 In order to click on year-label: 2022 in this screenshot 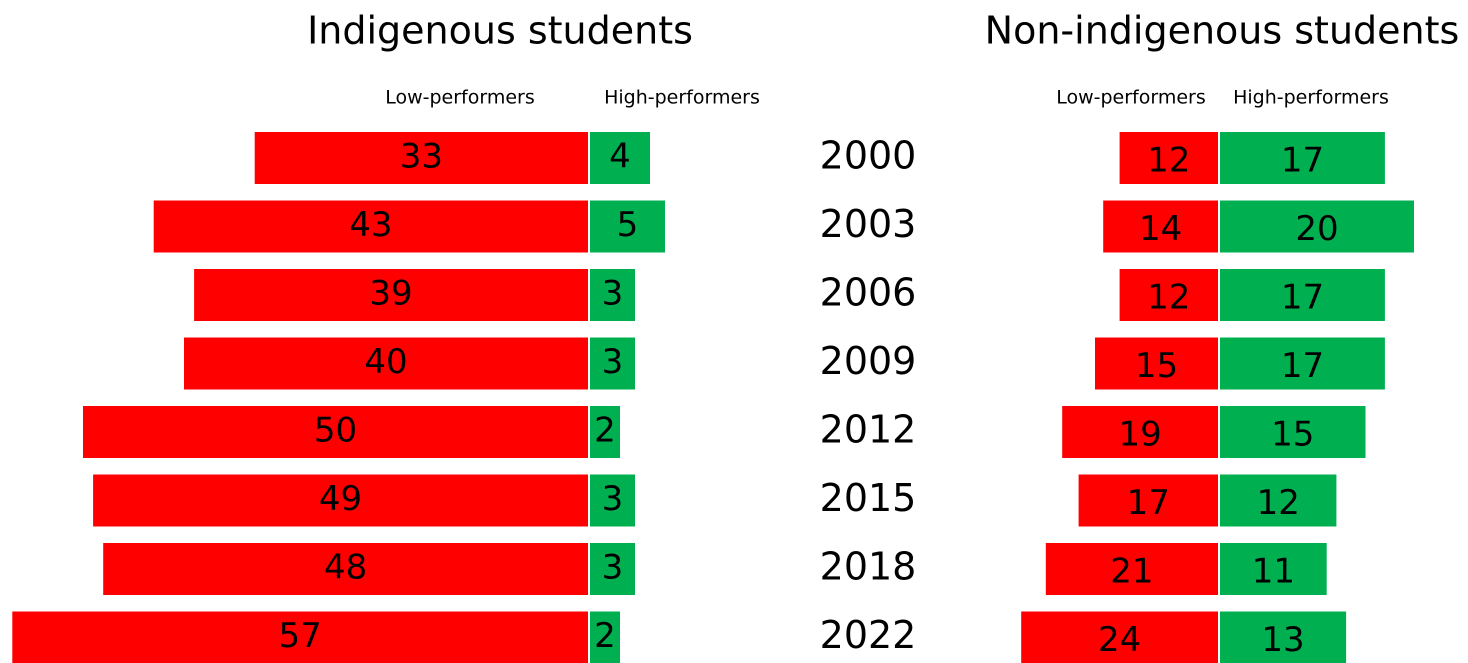, I will do `click(868, 635)`.